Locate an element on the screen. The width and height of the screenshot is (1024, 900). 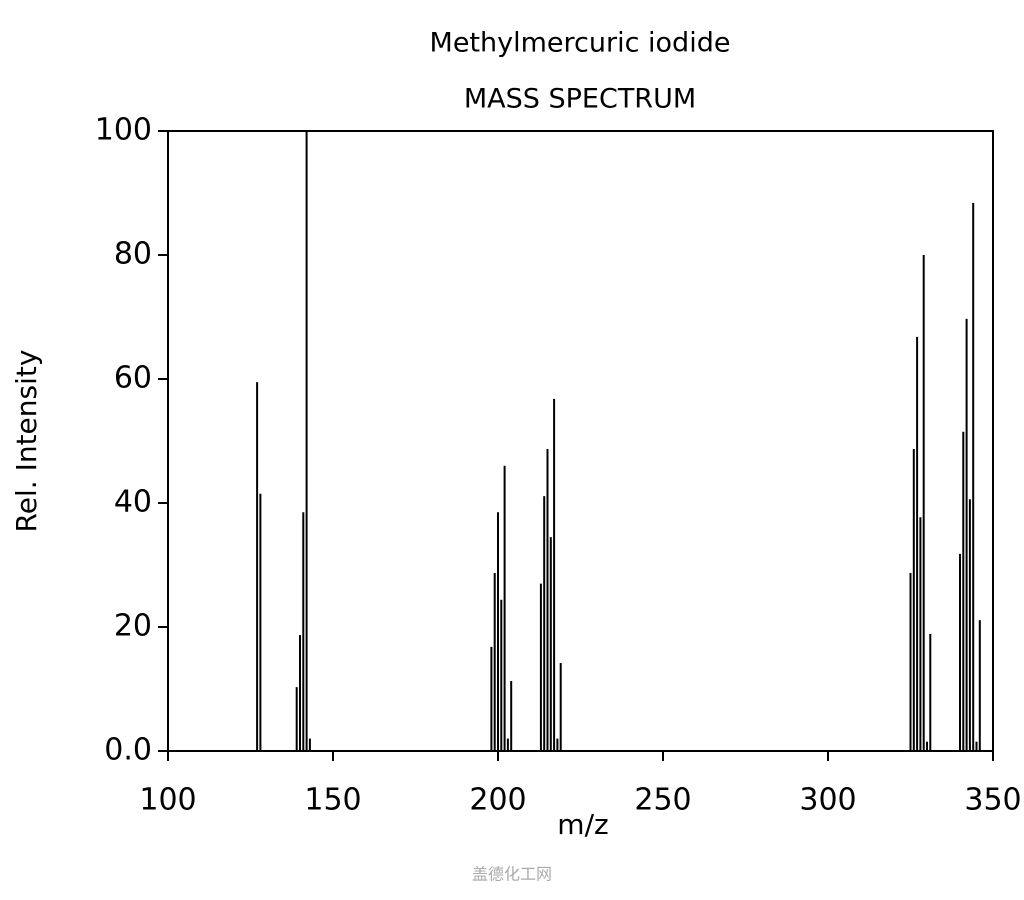
y-tick-label: 0.0 is located at coordinates (128, 750).